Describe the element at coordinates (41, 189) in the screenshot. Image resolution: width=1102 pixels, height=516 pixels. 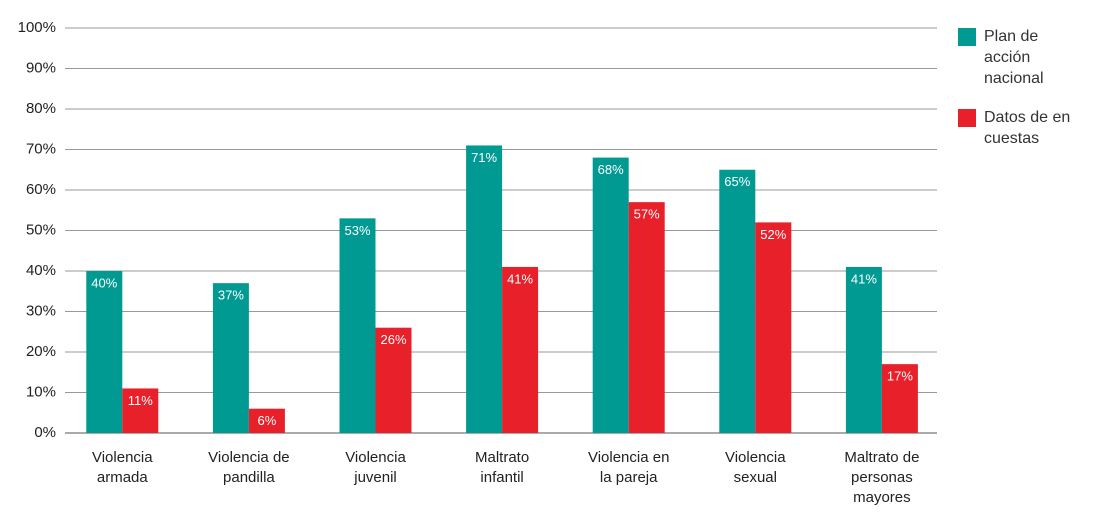
I see `y-tick-label: 60%` at that location.